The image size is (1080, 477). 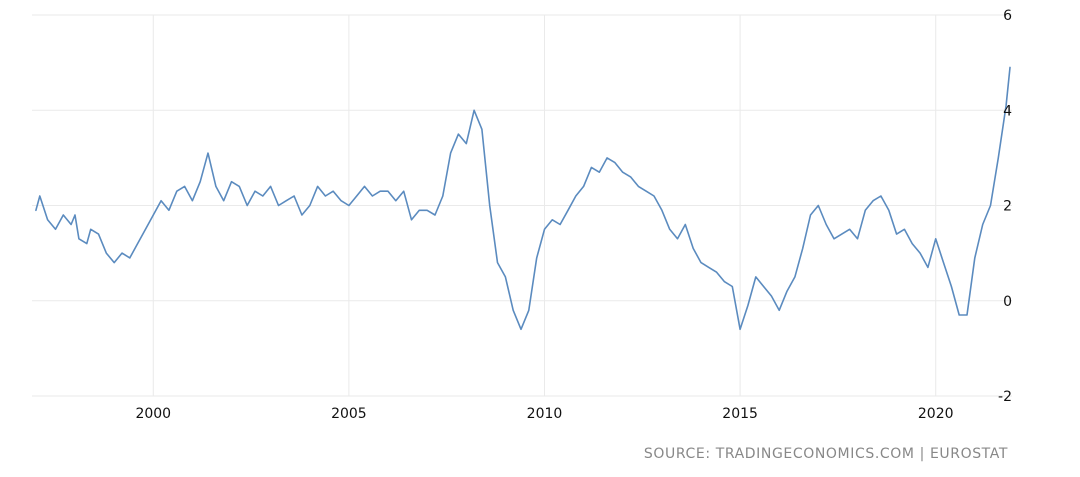 I want to click on x-tick-label: 2005, so click(x=349, y=414).